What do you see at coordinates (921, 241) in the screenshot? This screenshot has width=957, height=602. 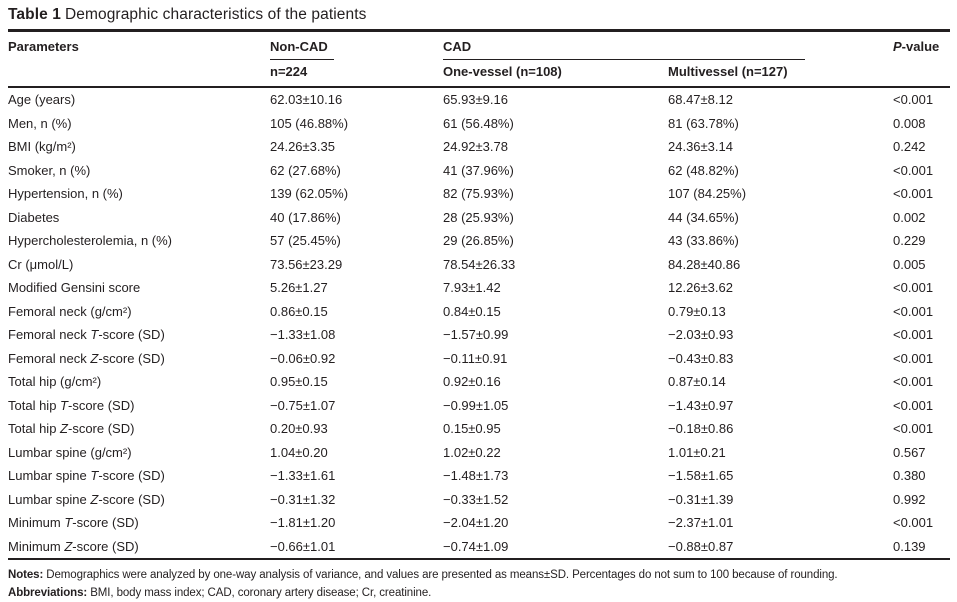 I see `cell-pvalue: 0.229` at bounding box center [921, 241].